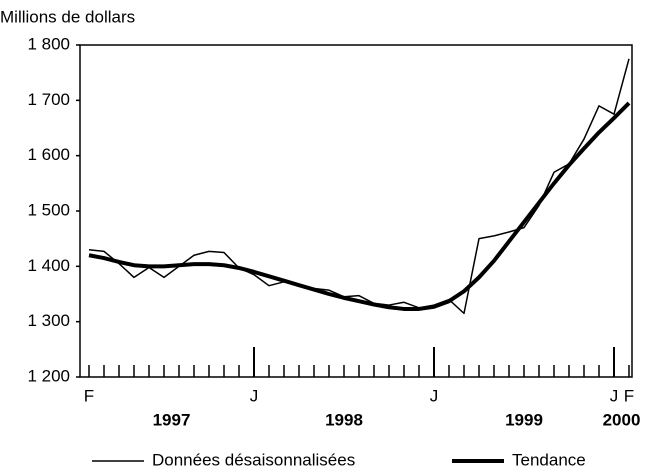  I want to click on year-label: 1997, so click(172, 419).